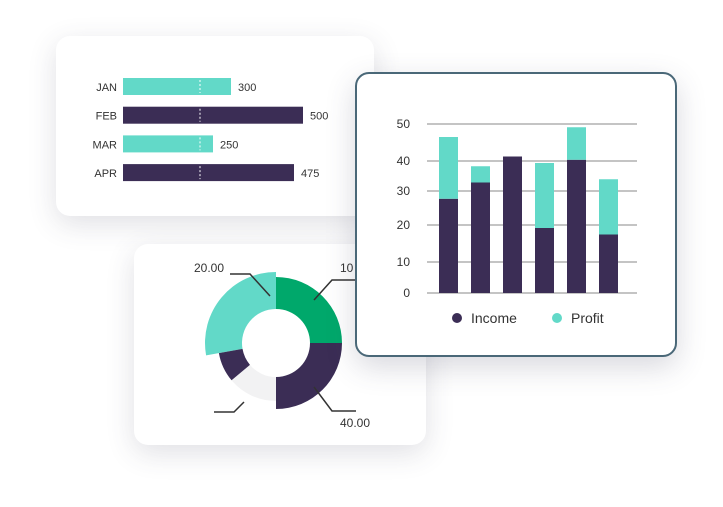 Image resolution: width=723 pixels, height=507 pixels. What do you see at coordinates (480, 237) in the screenshot?
I see `column-2-income` at bounding box center [480, 237].